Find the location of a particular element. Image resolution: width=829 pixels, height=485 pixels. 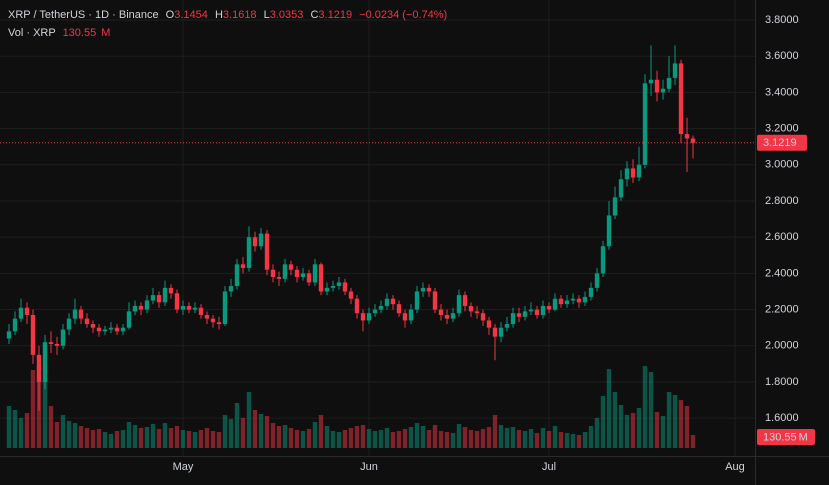

symbol: XRP / TetherUS · 1D · Binance is located at coordinates (83, 15).